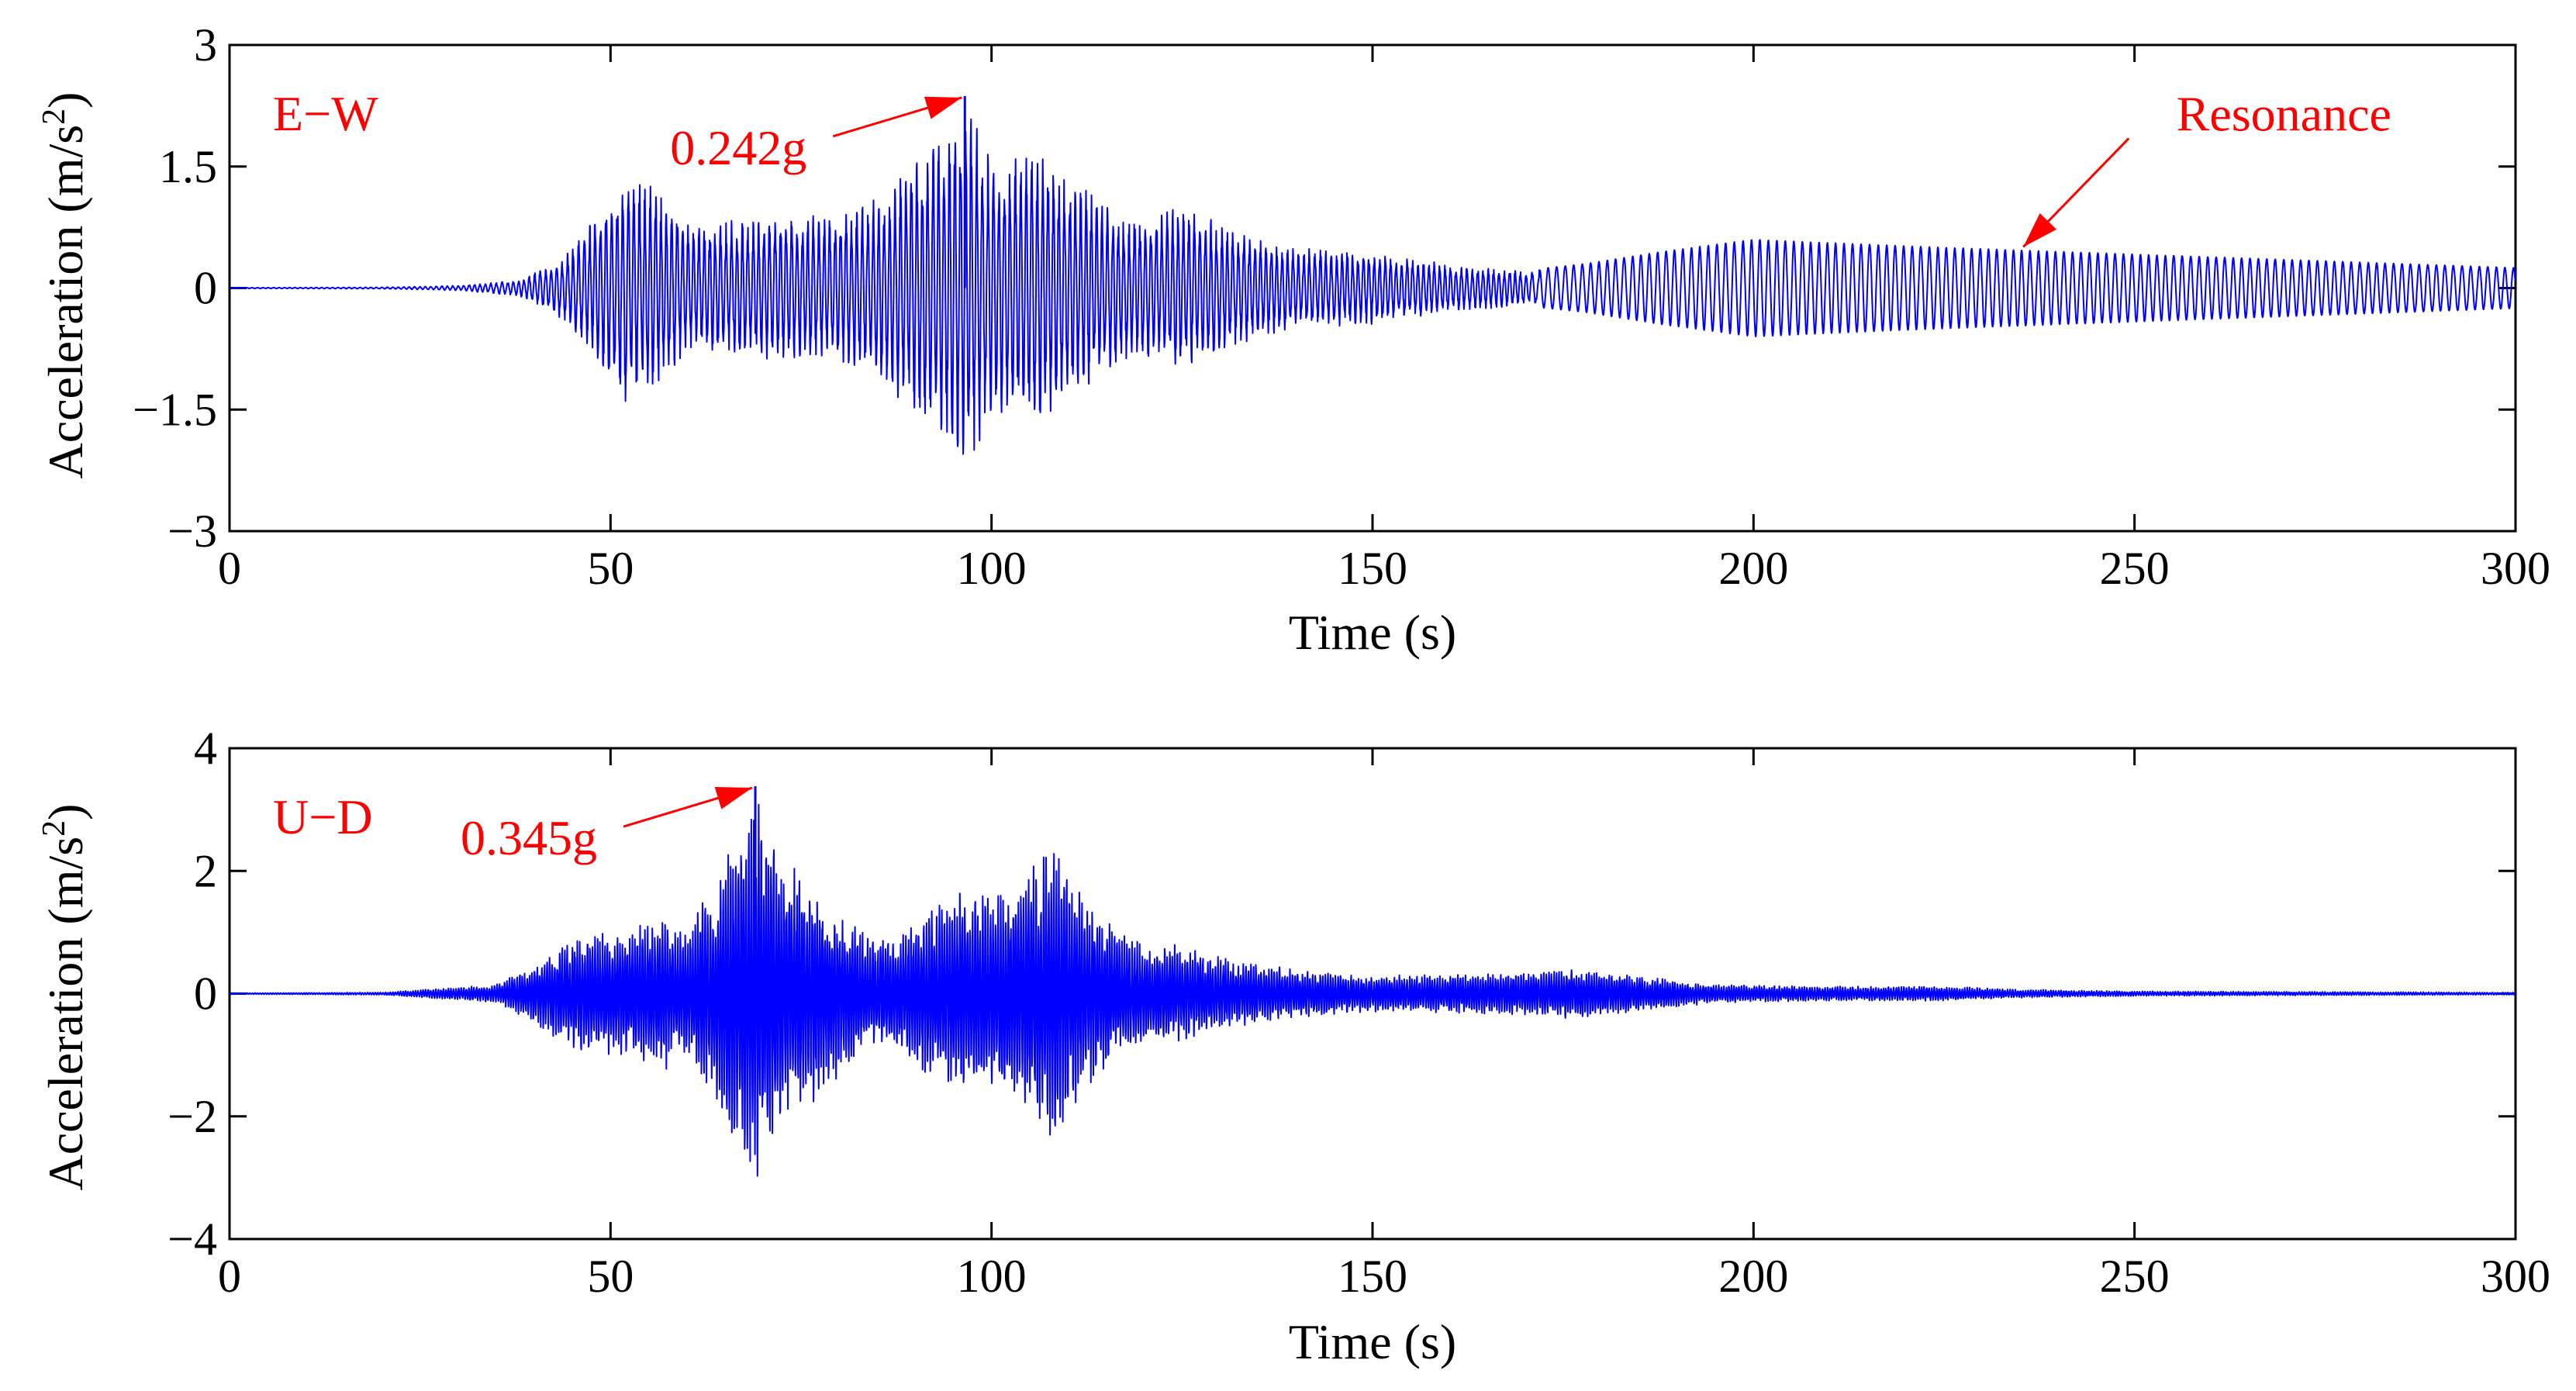 This screenshot has height=1391, width=2576. What do you see at coordinates (206, 45) in the screenshot?
I see `ew-y-tick-label: 3` at bounding box center [206, 45].